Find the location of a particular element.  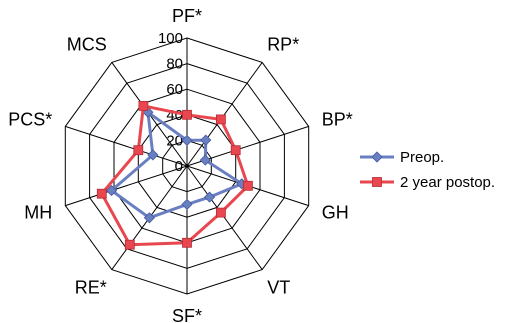

axis-label-7: MH is located at coordinates (38, 212).